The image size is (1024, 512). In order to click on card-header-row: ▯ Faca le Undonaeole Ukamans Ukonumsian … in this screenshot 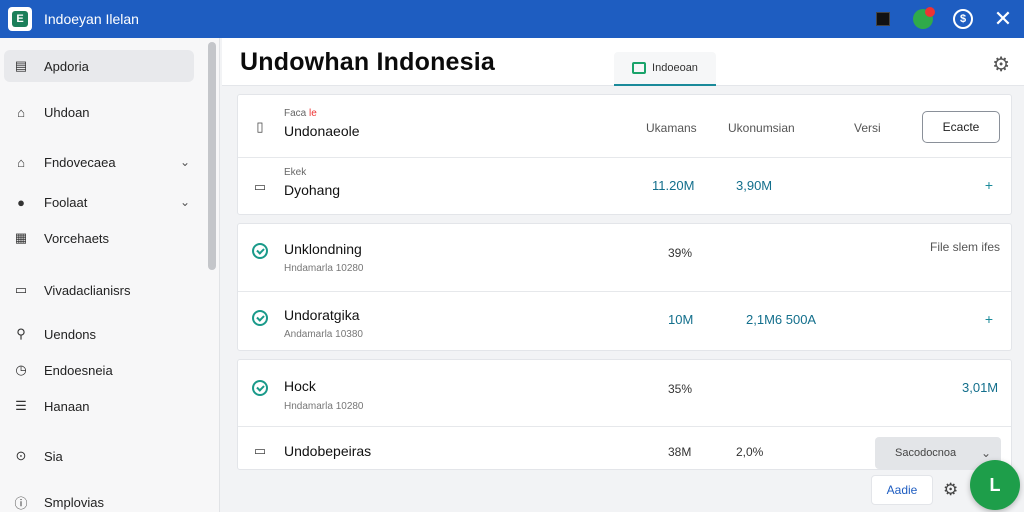, I will do `click(624, 126)`.